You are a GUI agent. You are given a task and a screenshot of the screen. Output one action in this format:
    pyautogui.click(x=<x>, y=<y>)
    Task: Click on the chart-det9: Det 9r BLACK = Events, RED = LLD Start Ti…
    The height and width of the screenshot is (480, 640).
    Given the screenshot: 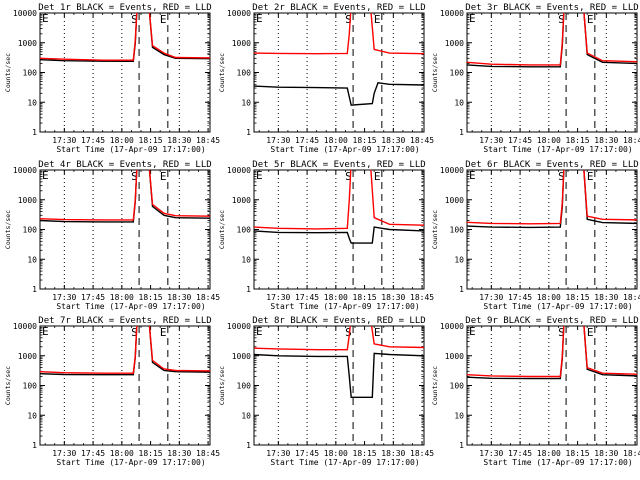 What is the action you would take?
    pyautogui.click(x=535, y=391)
    